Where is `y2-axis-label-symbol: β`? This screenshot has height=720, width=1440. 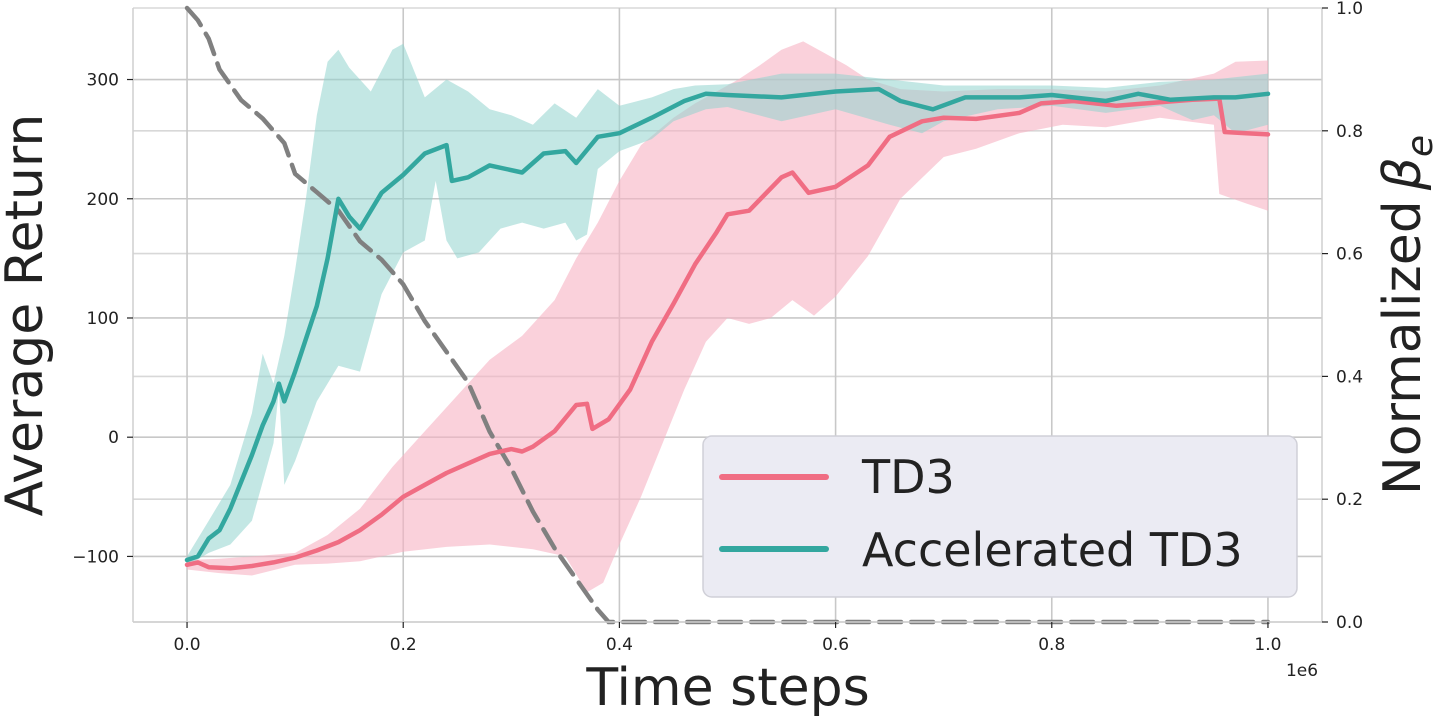 y2-axis-label-symbol: β is located at coordinates (1403, 174).